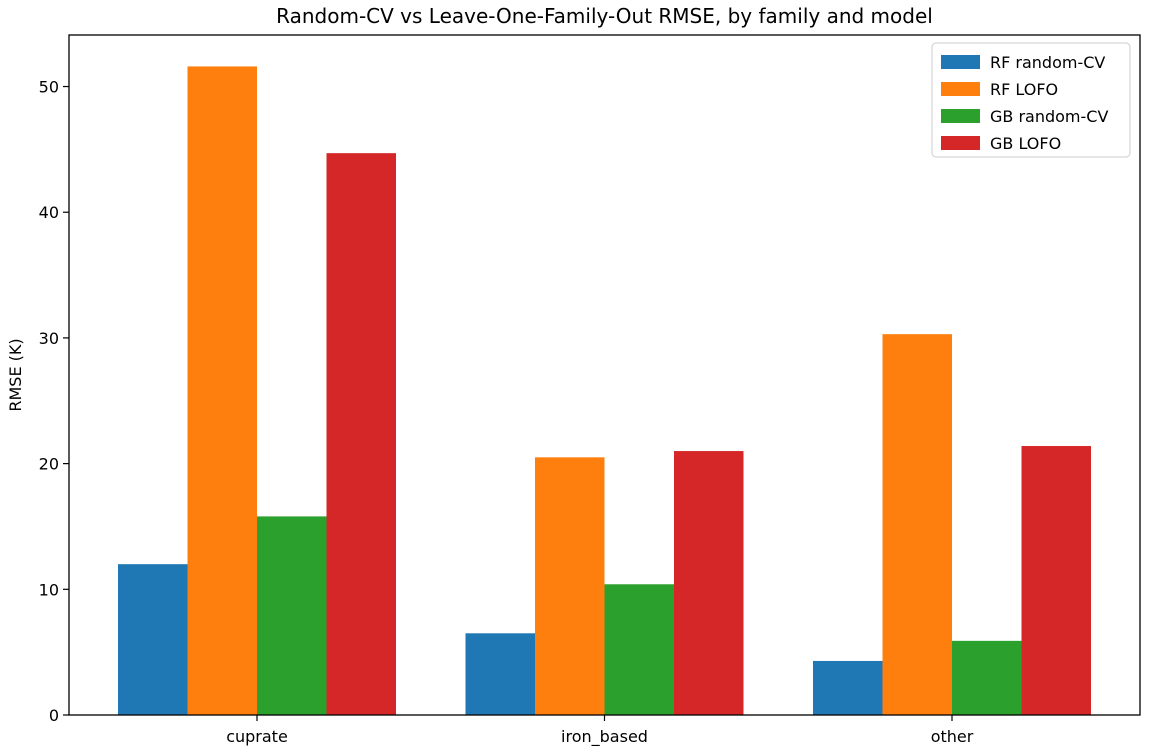  I want to click on bar-gb-random-cv-iron-based, so click(639, 649).